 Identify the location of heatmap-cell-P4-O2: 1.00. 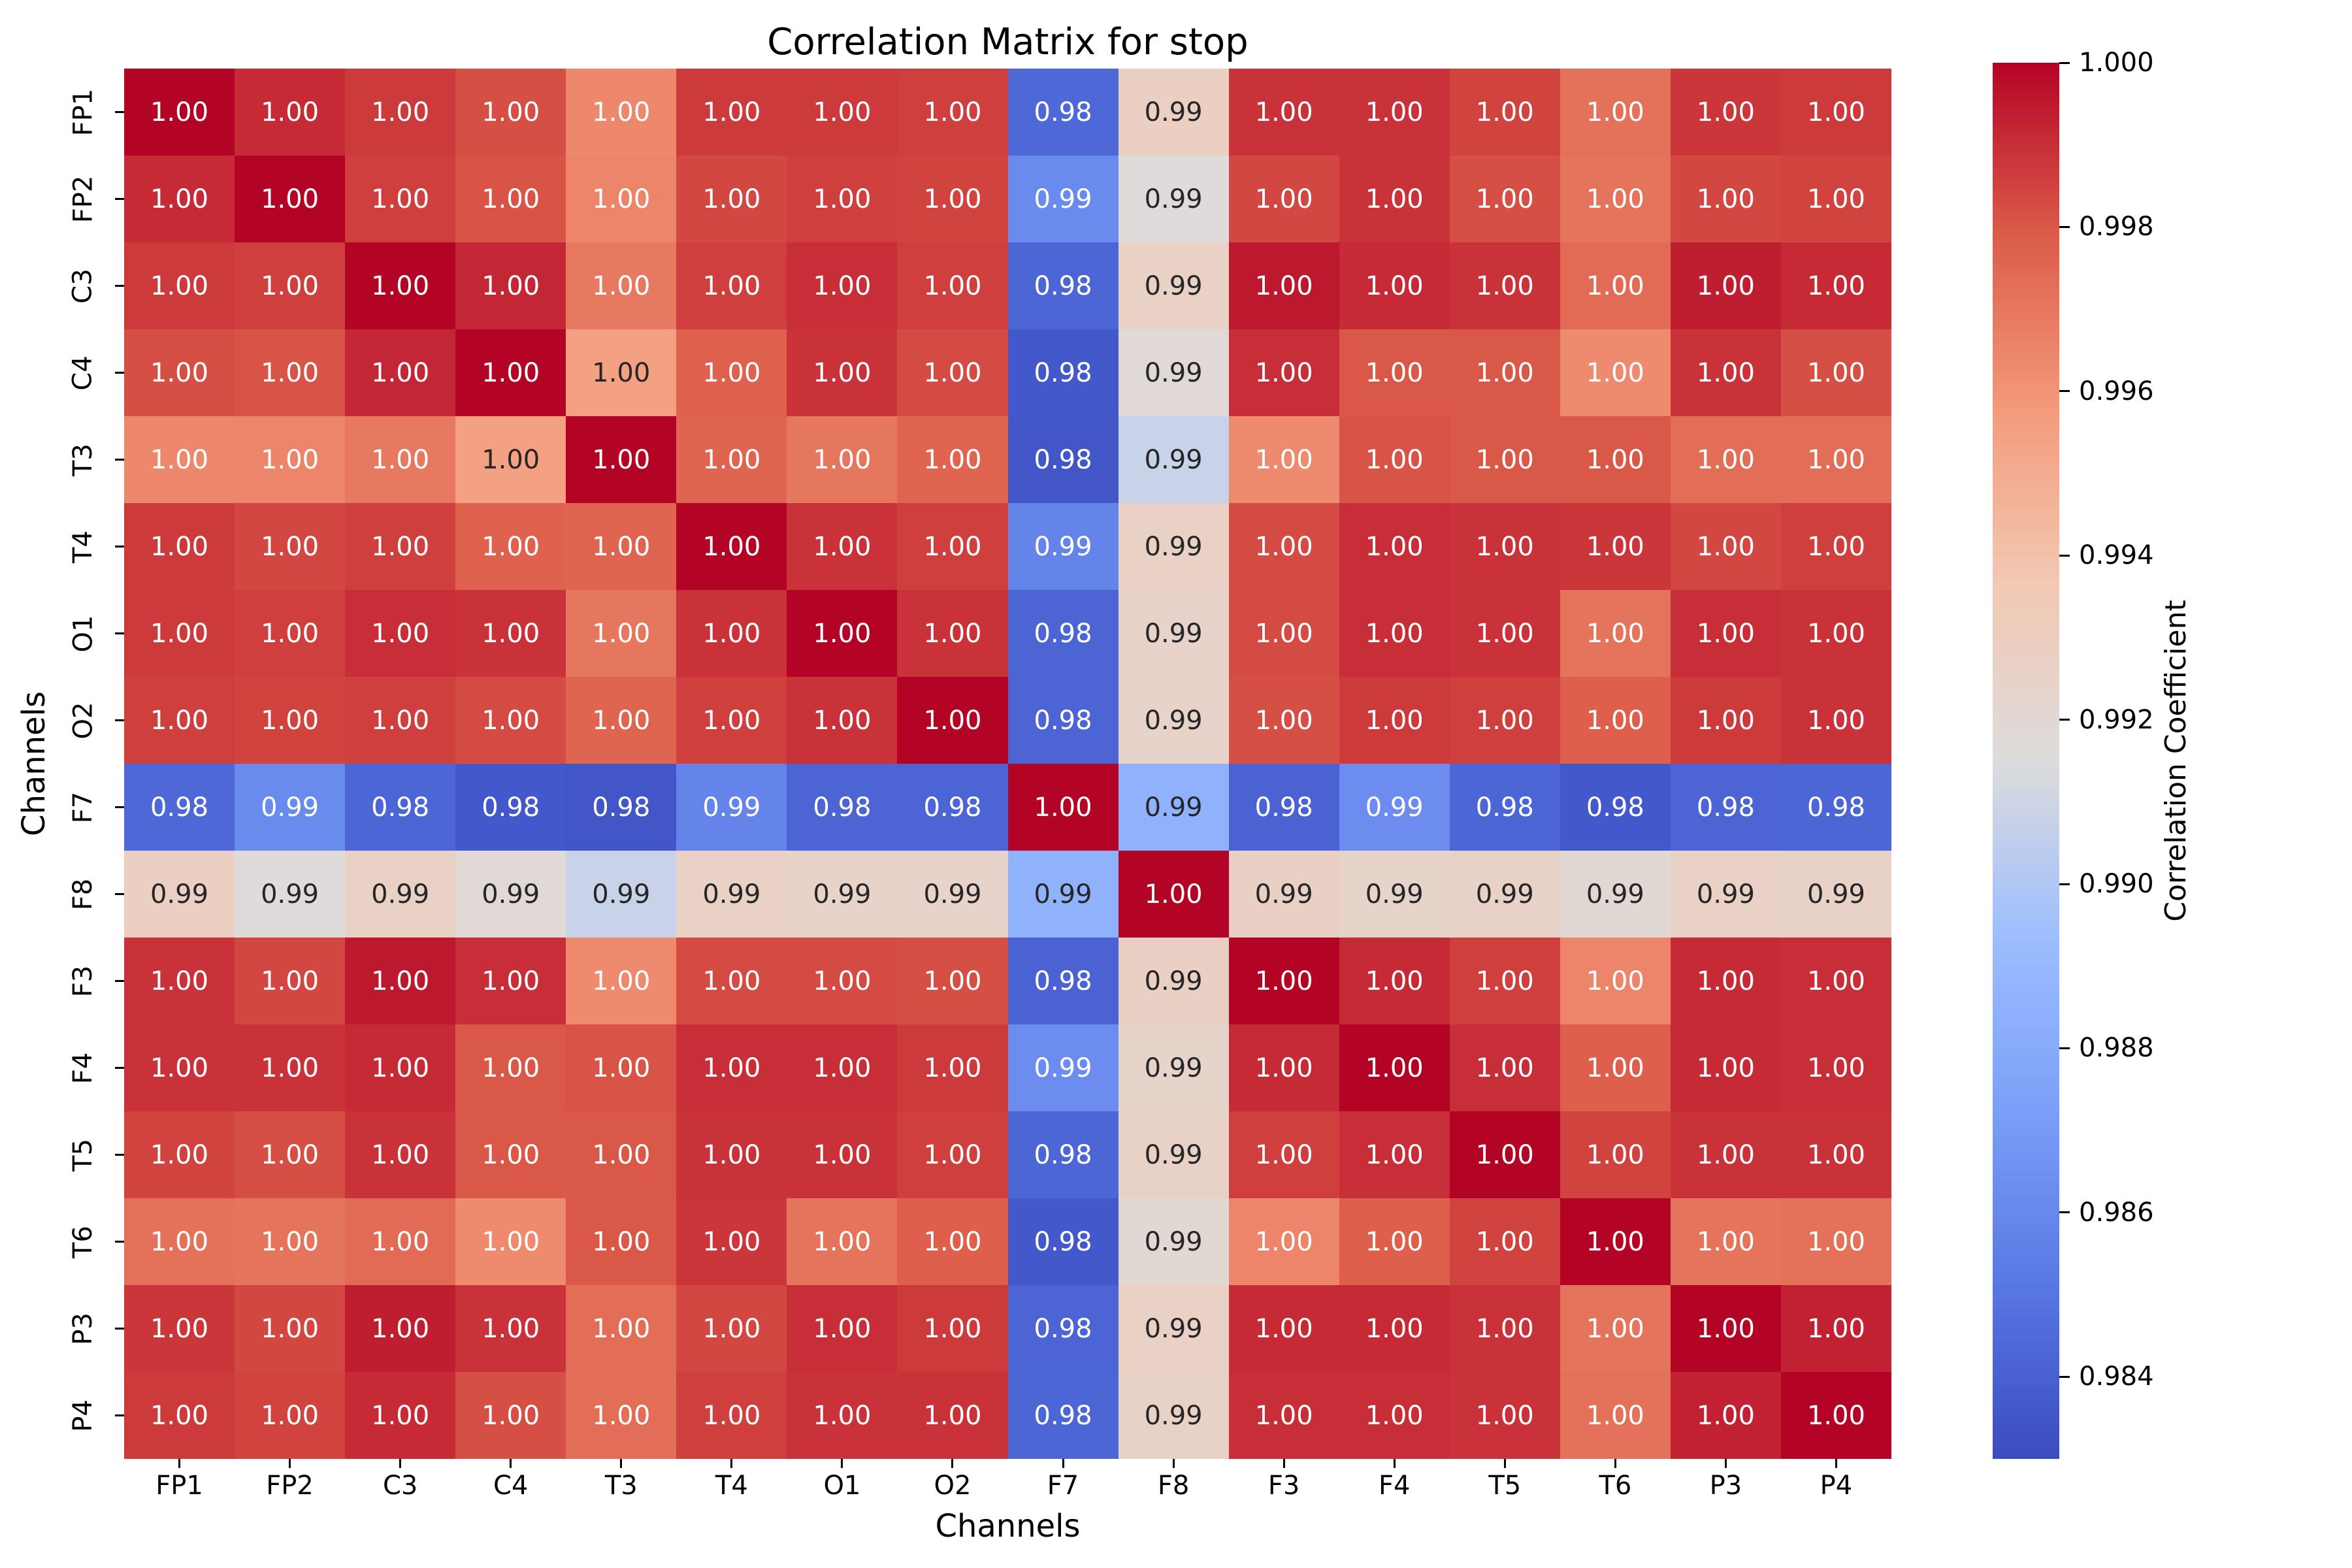
(952, 1415).